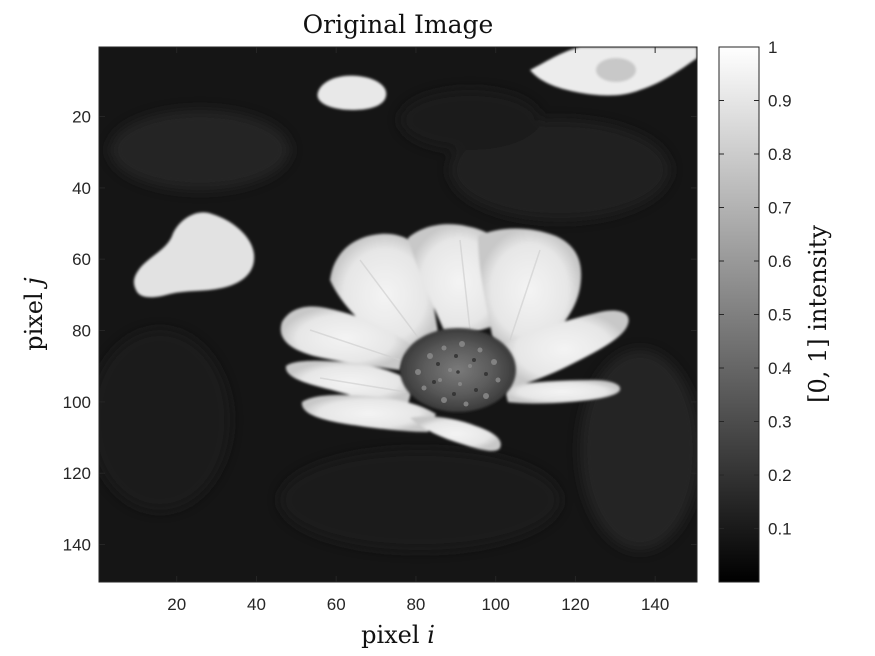 This screenshot has width=875, height=656. I want to click on x-tick-label: 80, so click(415, 604).